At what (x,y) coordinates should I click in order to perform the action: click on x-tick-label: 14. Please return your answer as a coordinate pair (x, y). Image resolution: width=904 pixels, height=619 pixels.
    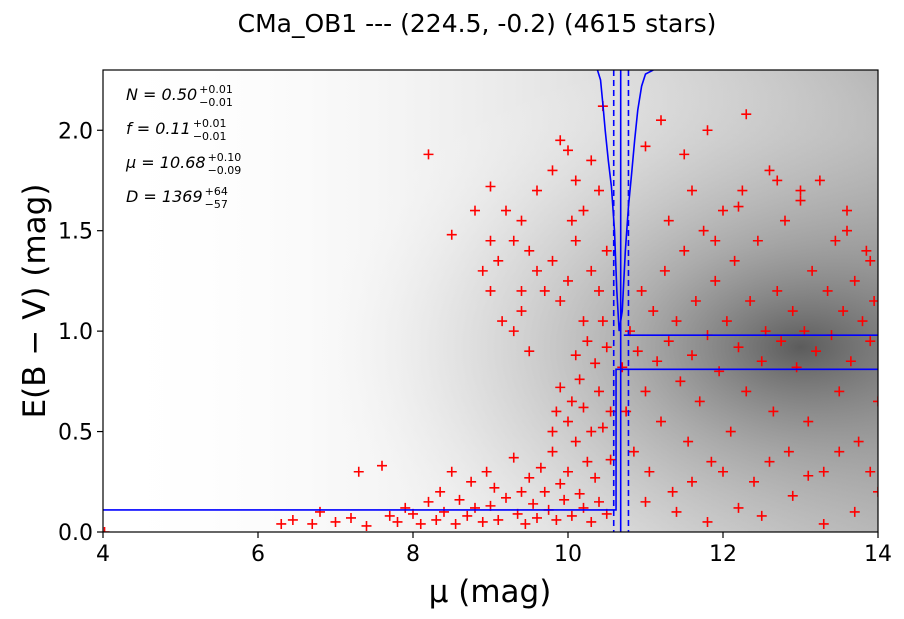
    Looking at the image, I should click on (878, 554).